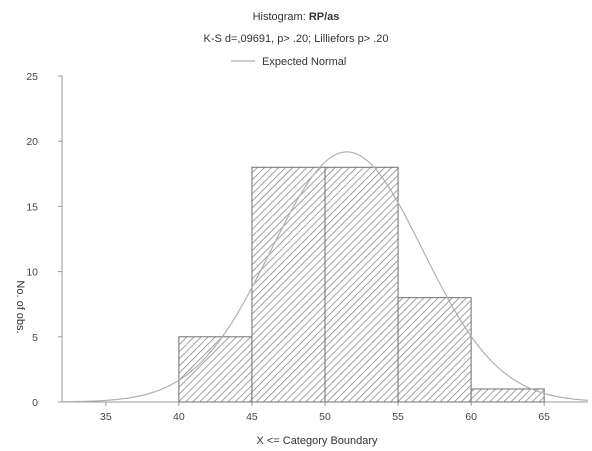 The image size is (592, 451). I want to click on x-tick-label: 60, so click(471, 417).